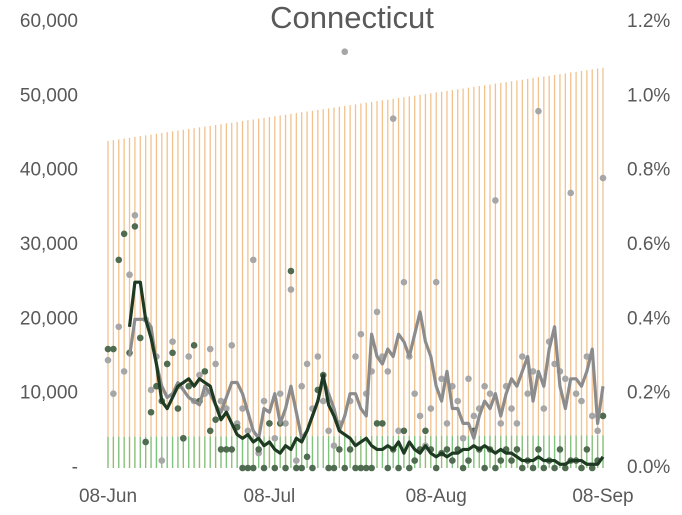 The image size is (682, 515). What do you see at coordinates (648, 244) in the screenshot?
I see `y2-tick-label: 0.6%` at bounding box center [648, 244].